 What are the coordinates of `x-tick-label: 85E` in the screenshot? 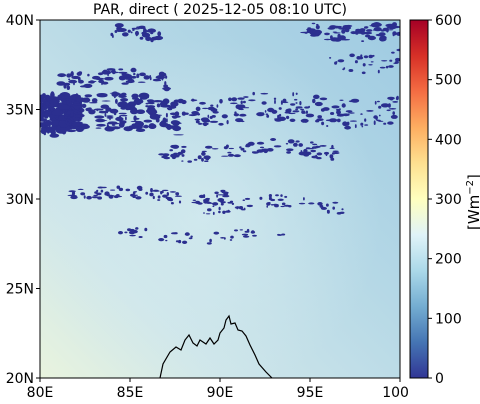 It's located at (130, 393).